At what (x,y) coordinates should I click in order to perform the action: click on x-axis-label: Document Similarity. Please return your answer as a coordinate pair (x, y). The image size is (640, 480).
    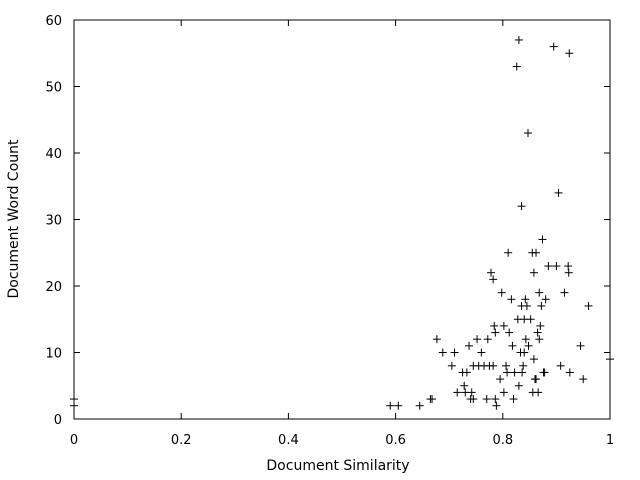
    Looking at the image, I should click on (337, 466).